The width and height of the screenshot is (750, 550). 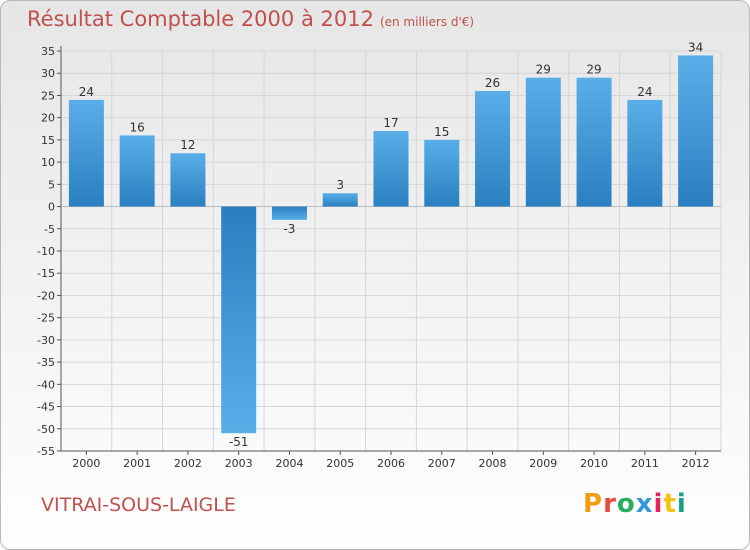 I want to click on bar-value-label: 15, so click(x=441, y=132).